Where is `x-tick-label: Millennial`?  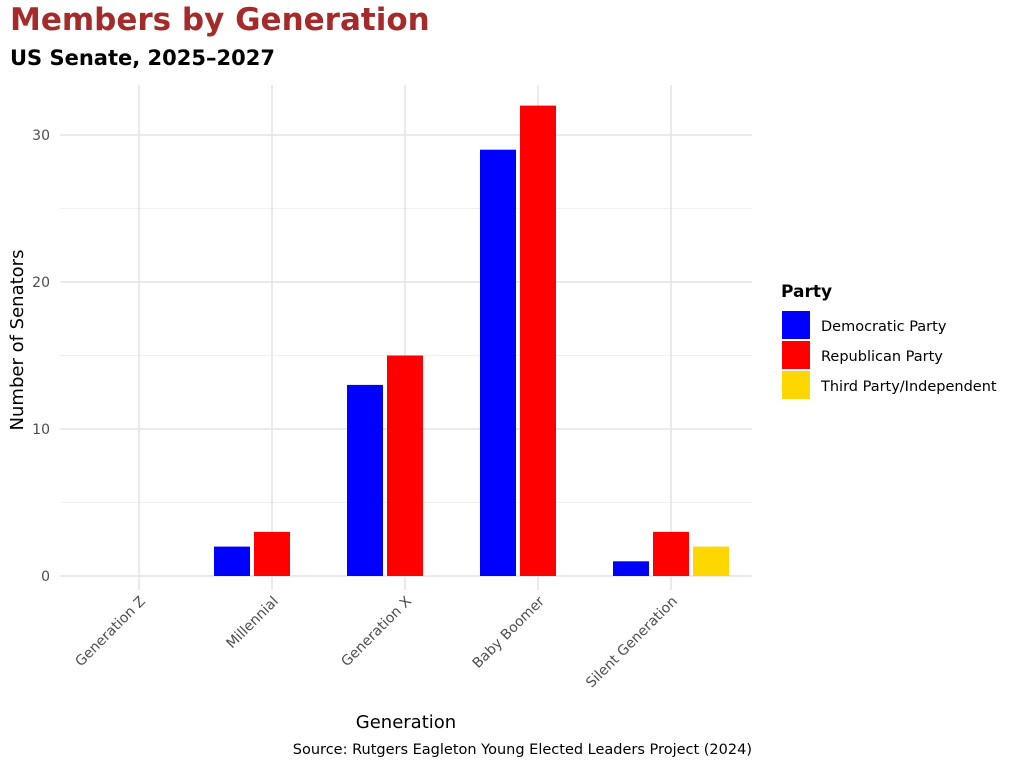 x-tick-label: Millennial is located at coordinates (253, 623).